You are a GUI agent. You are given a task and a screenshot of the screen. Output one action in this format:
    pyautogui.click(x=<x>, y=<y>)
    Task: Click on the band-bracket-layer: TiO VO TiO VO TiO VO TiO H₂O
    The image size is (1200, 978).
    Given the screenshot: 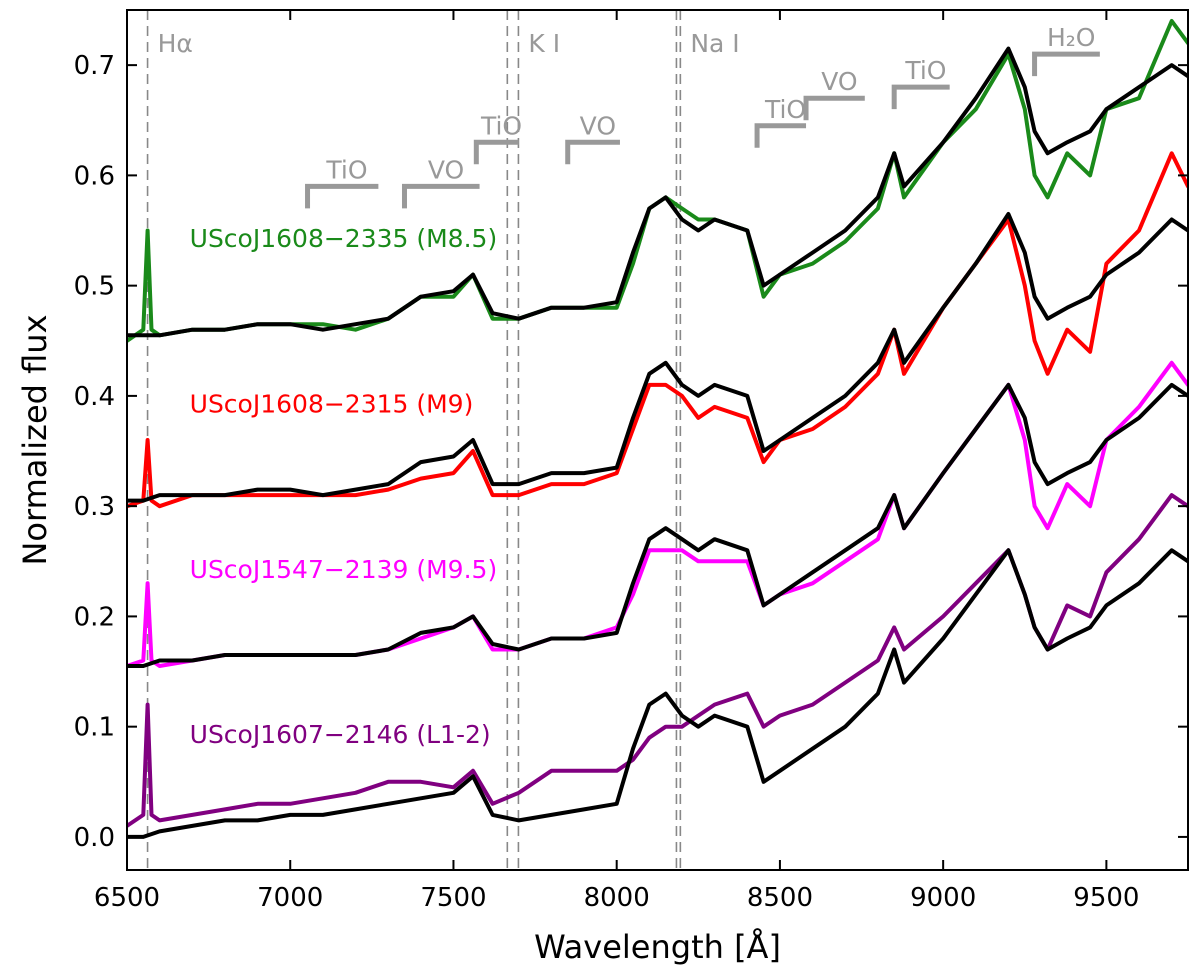 What is the action you would take?
    pyautogui.click(x=702, y=116)
    